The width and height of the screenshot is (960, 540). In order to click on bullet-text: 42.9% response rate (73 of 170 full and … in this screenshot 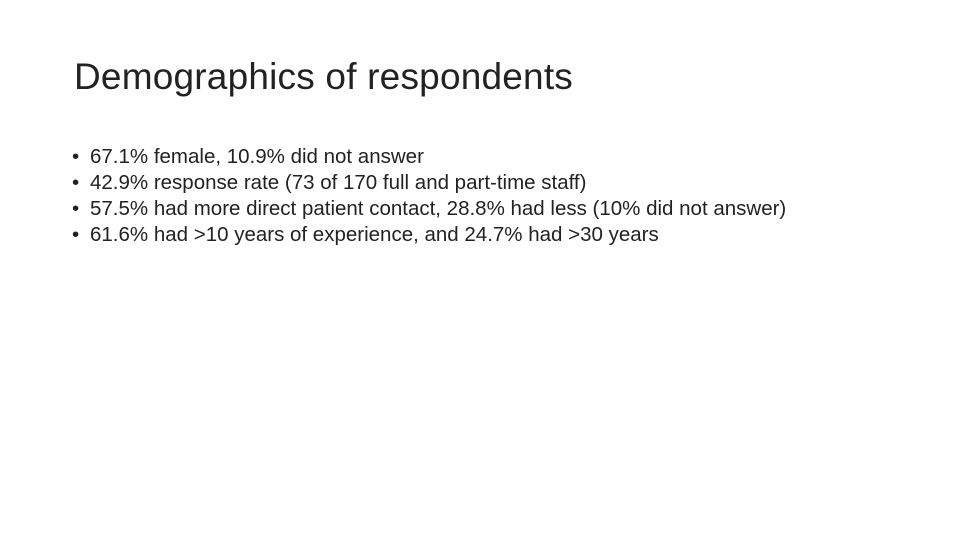, I will do `click(338, 182)`.